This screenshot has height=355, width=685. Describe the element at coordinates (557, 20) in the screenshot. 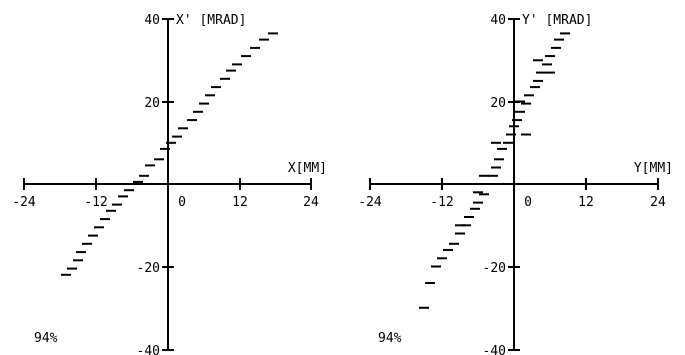

I see `y-axis-label: Y' [MRAD]` at that location.